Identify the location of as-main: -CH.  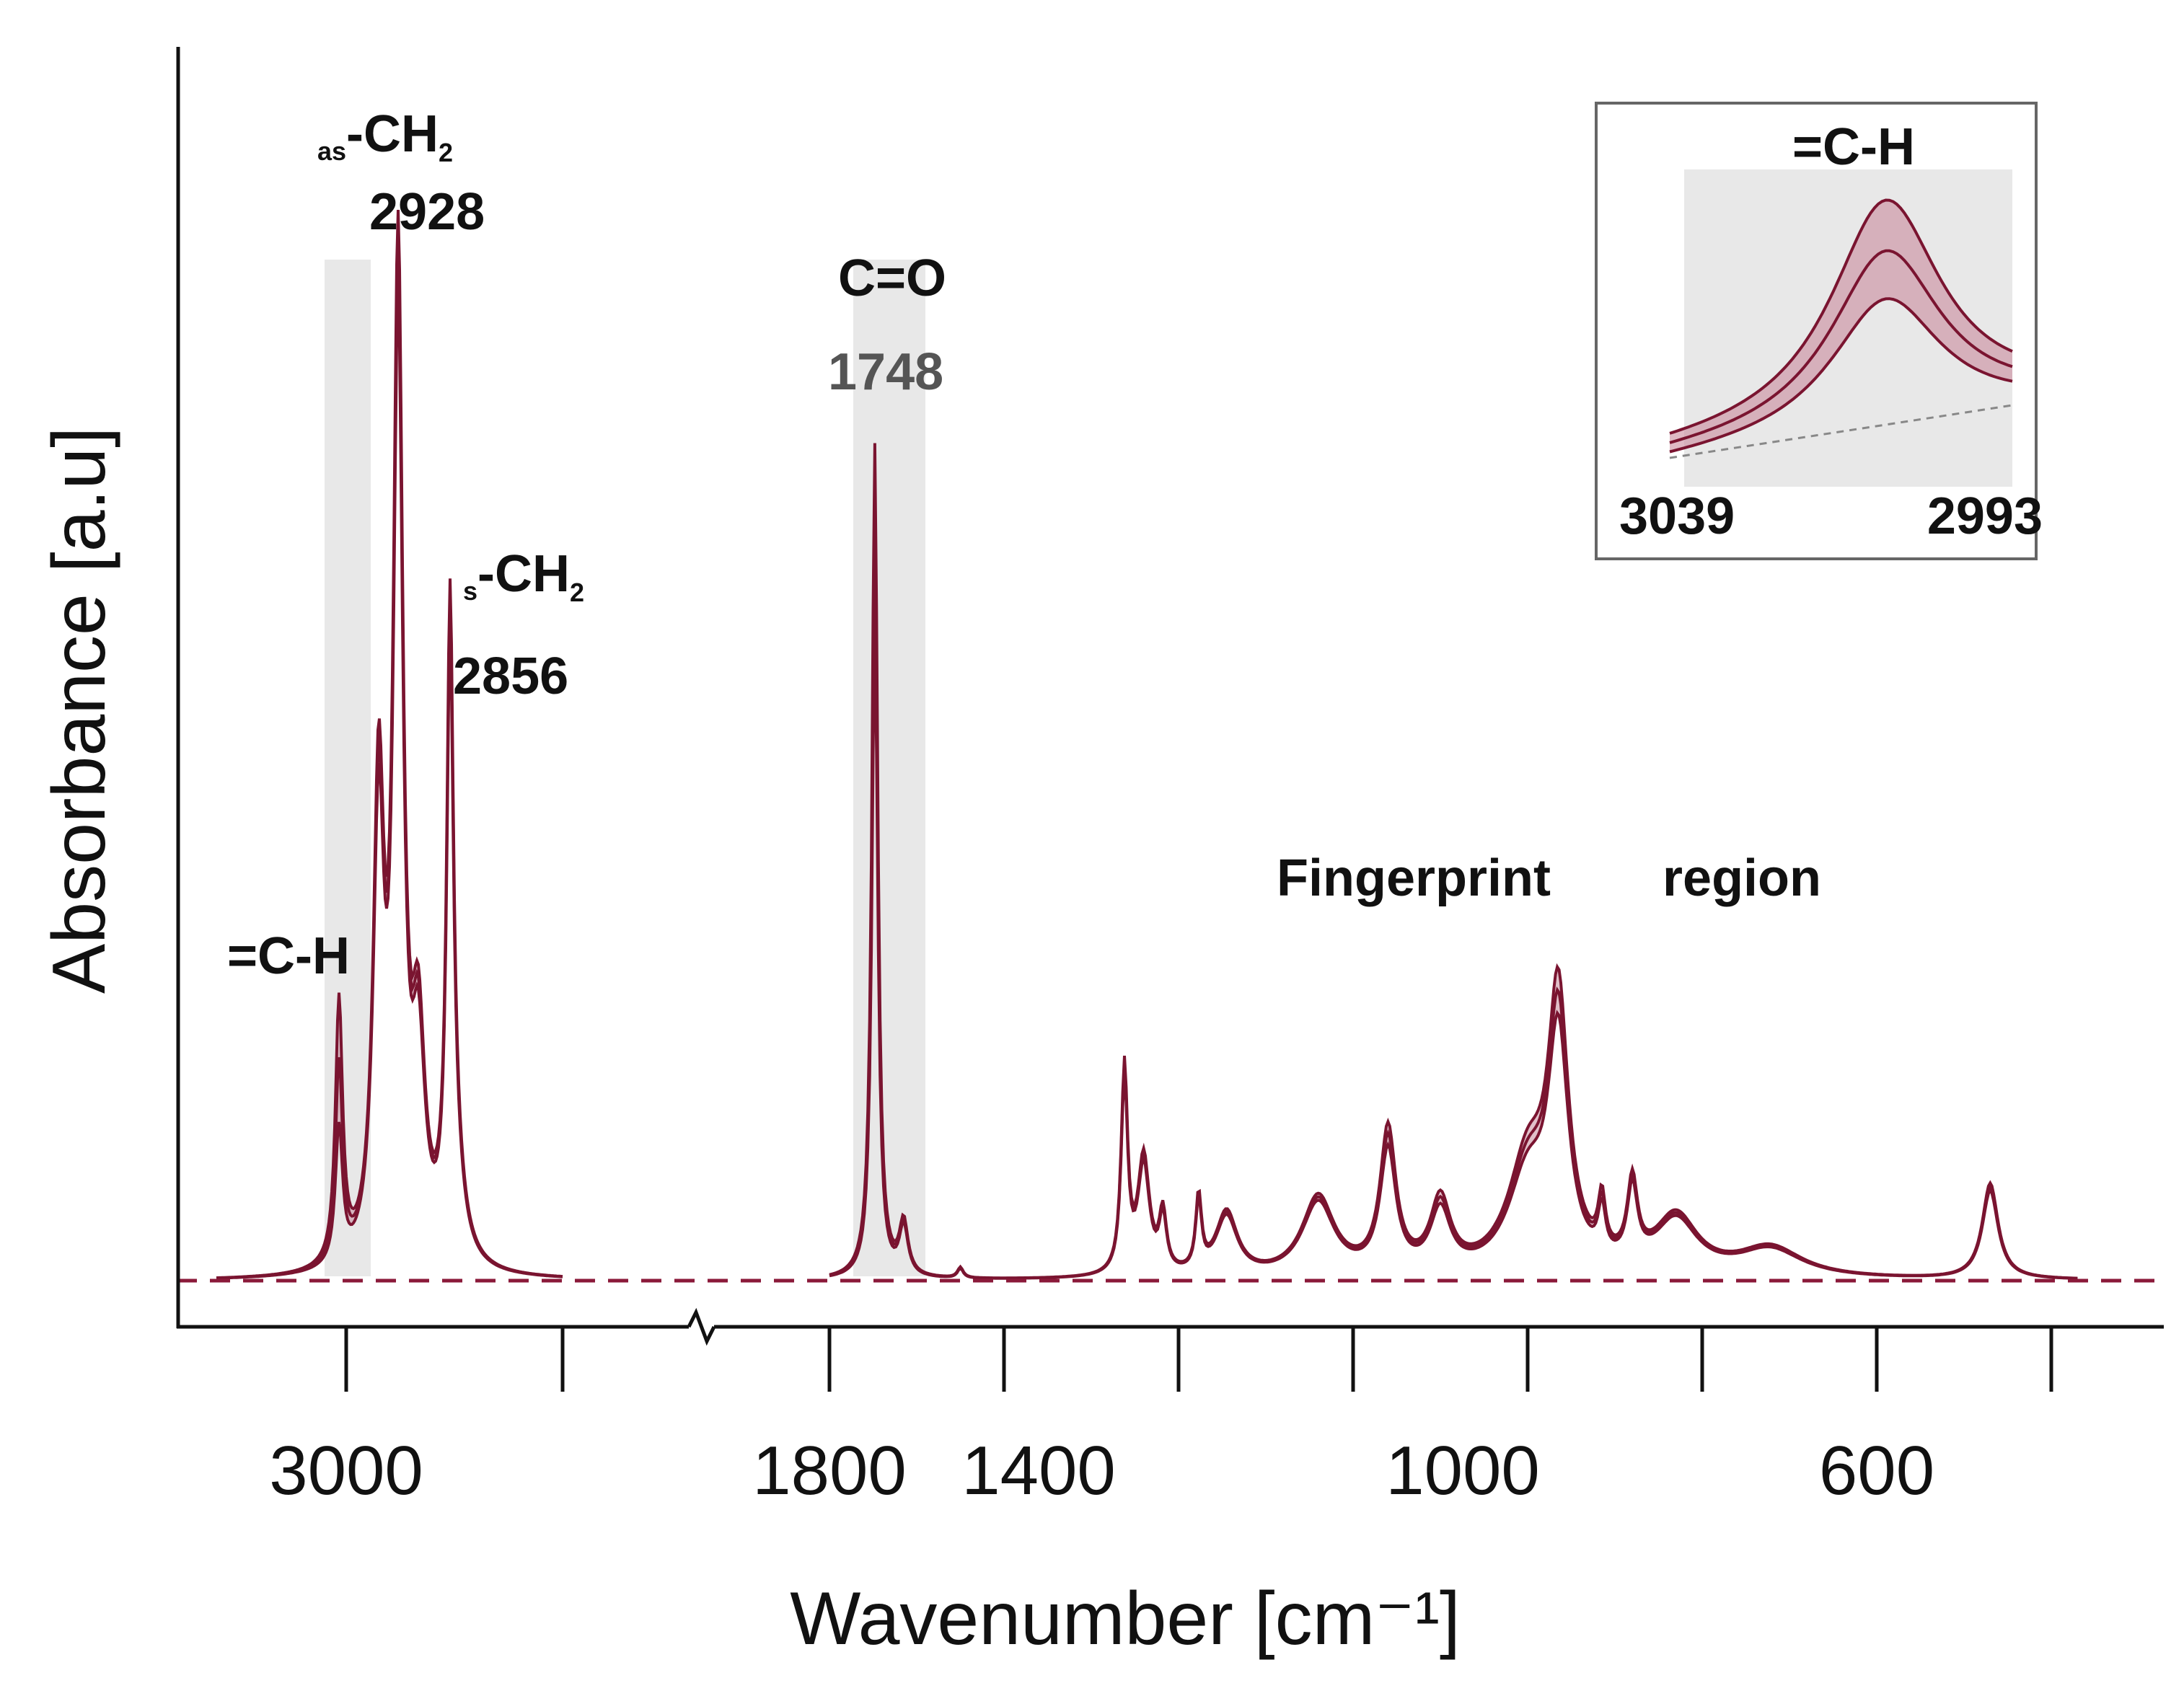
(392, 134).